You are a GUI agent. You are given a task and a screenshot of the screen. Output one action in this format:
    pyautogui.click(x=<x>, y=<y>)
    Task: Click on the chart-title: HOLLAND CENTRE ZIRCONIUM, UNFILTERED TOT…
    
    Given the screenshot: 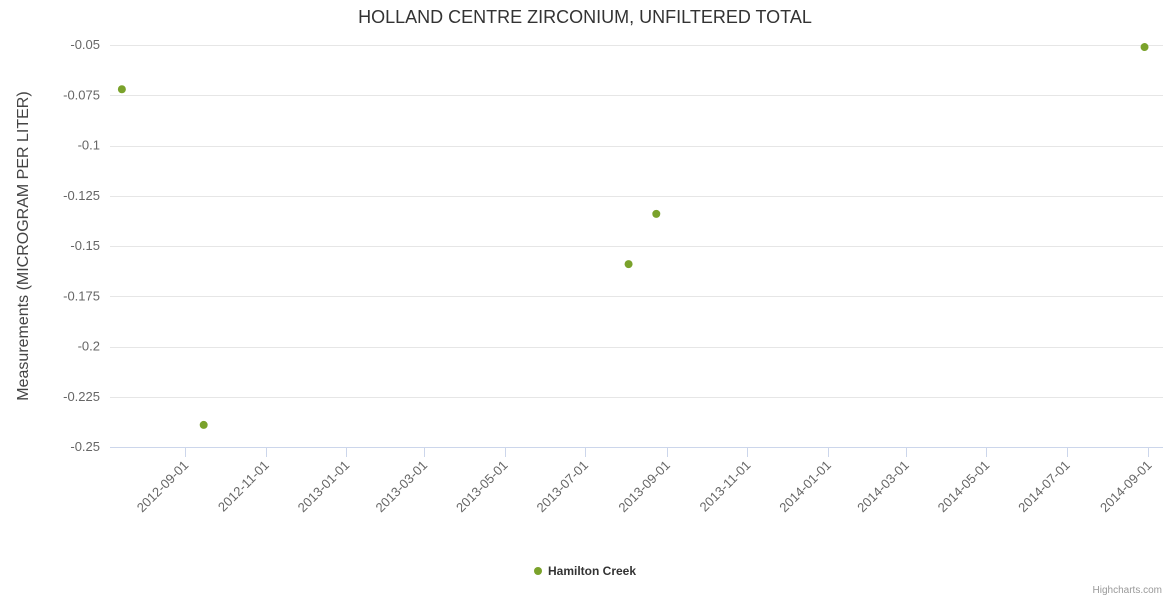 What is the action you would take?
    pyautogui.click(x=585, y=17)
    